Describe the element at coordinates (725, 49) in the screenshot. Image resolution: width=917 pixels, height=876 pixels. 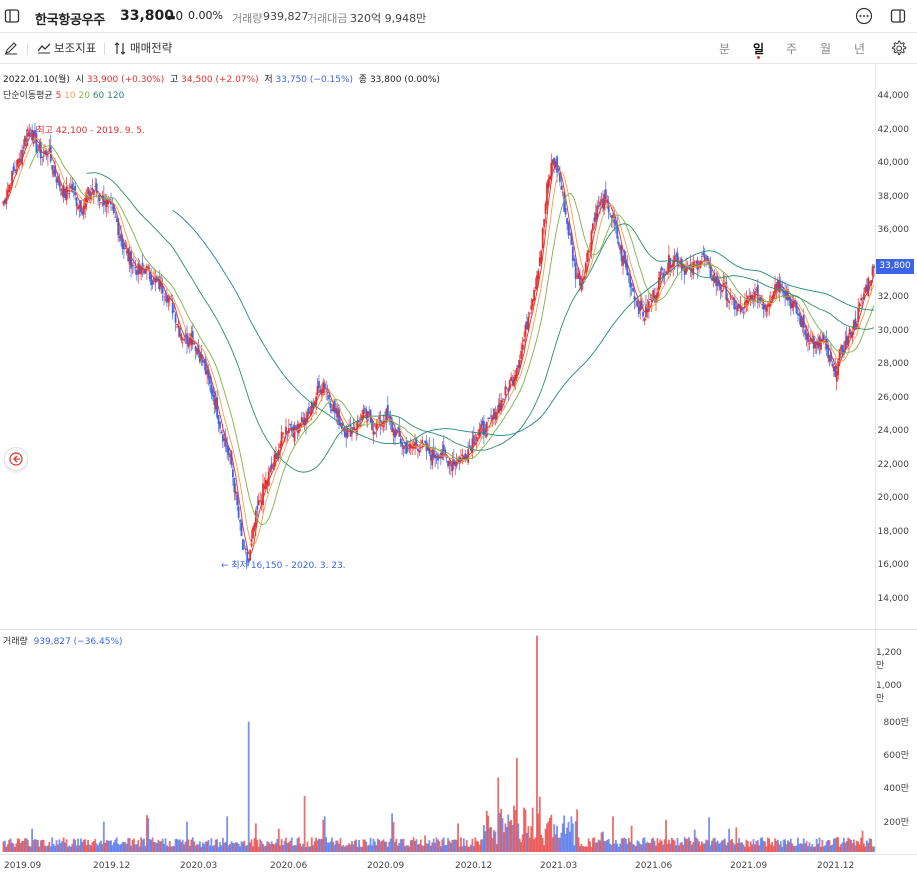
I see `period-minute: 분` at that location.